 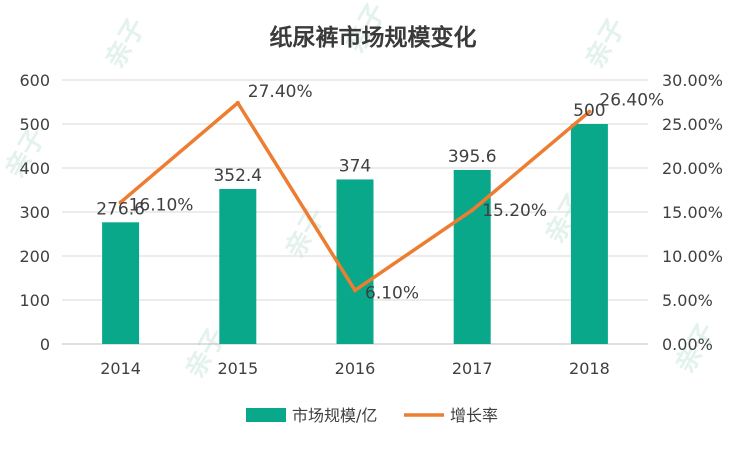 I want to click on x-axis-tick-label: 2016, so click(x=355, y=368).